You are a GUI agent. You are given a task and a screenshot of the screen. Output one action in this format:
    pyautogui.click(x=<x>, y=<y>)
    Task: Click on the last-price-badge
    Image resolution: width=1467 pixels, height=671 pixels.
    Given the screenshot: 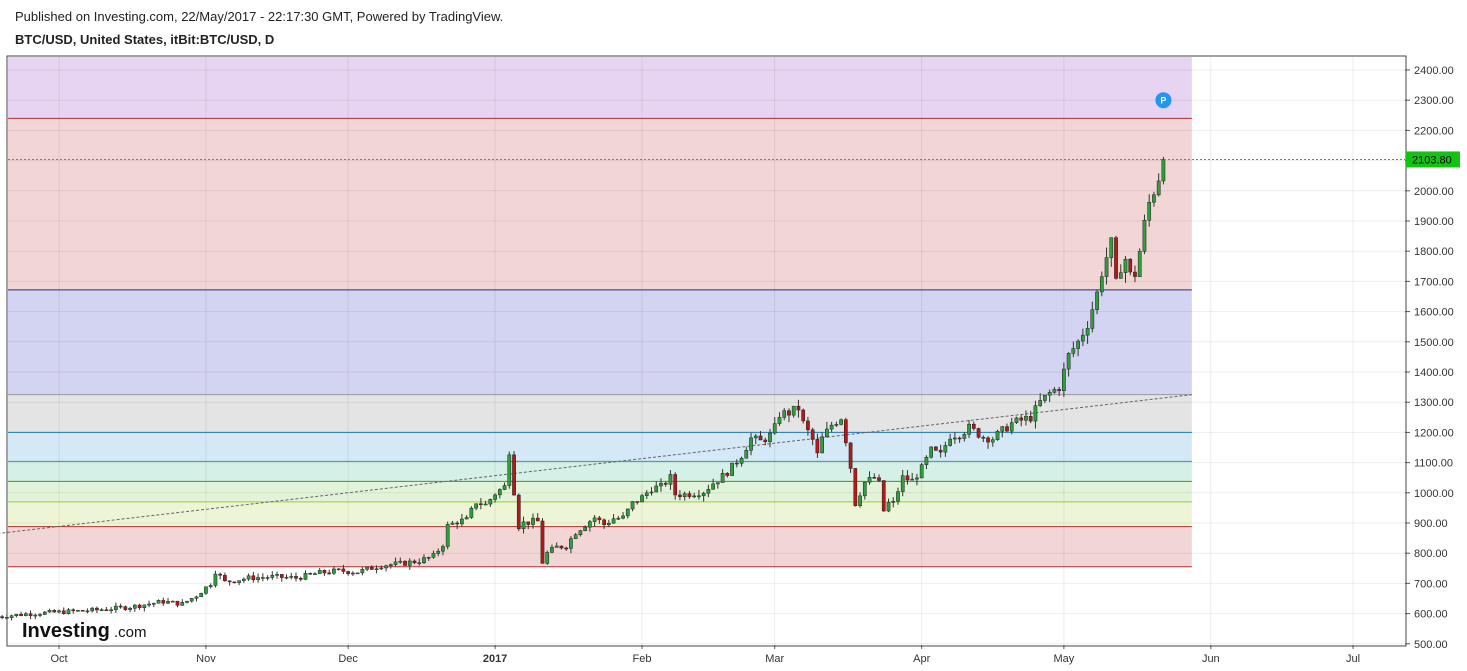 What is the action you would take?
    pyautogui.click(x=1433, y=159)
    